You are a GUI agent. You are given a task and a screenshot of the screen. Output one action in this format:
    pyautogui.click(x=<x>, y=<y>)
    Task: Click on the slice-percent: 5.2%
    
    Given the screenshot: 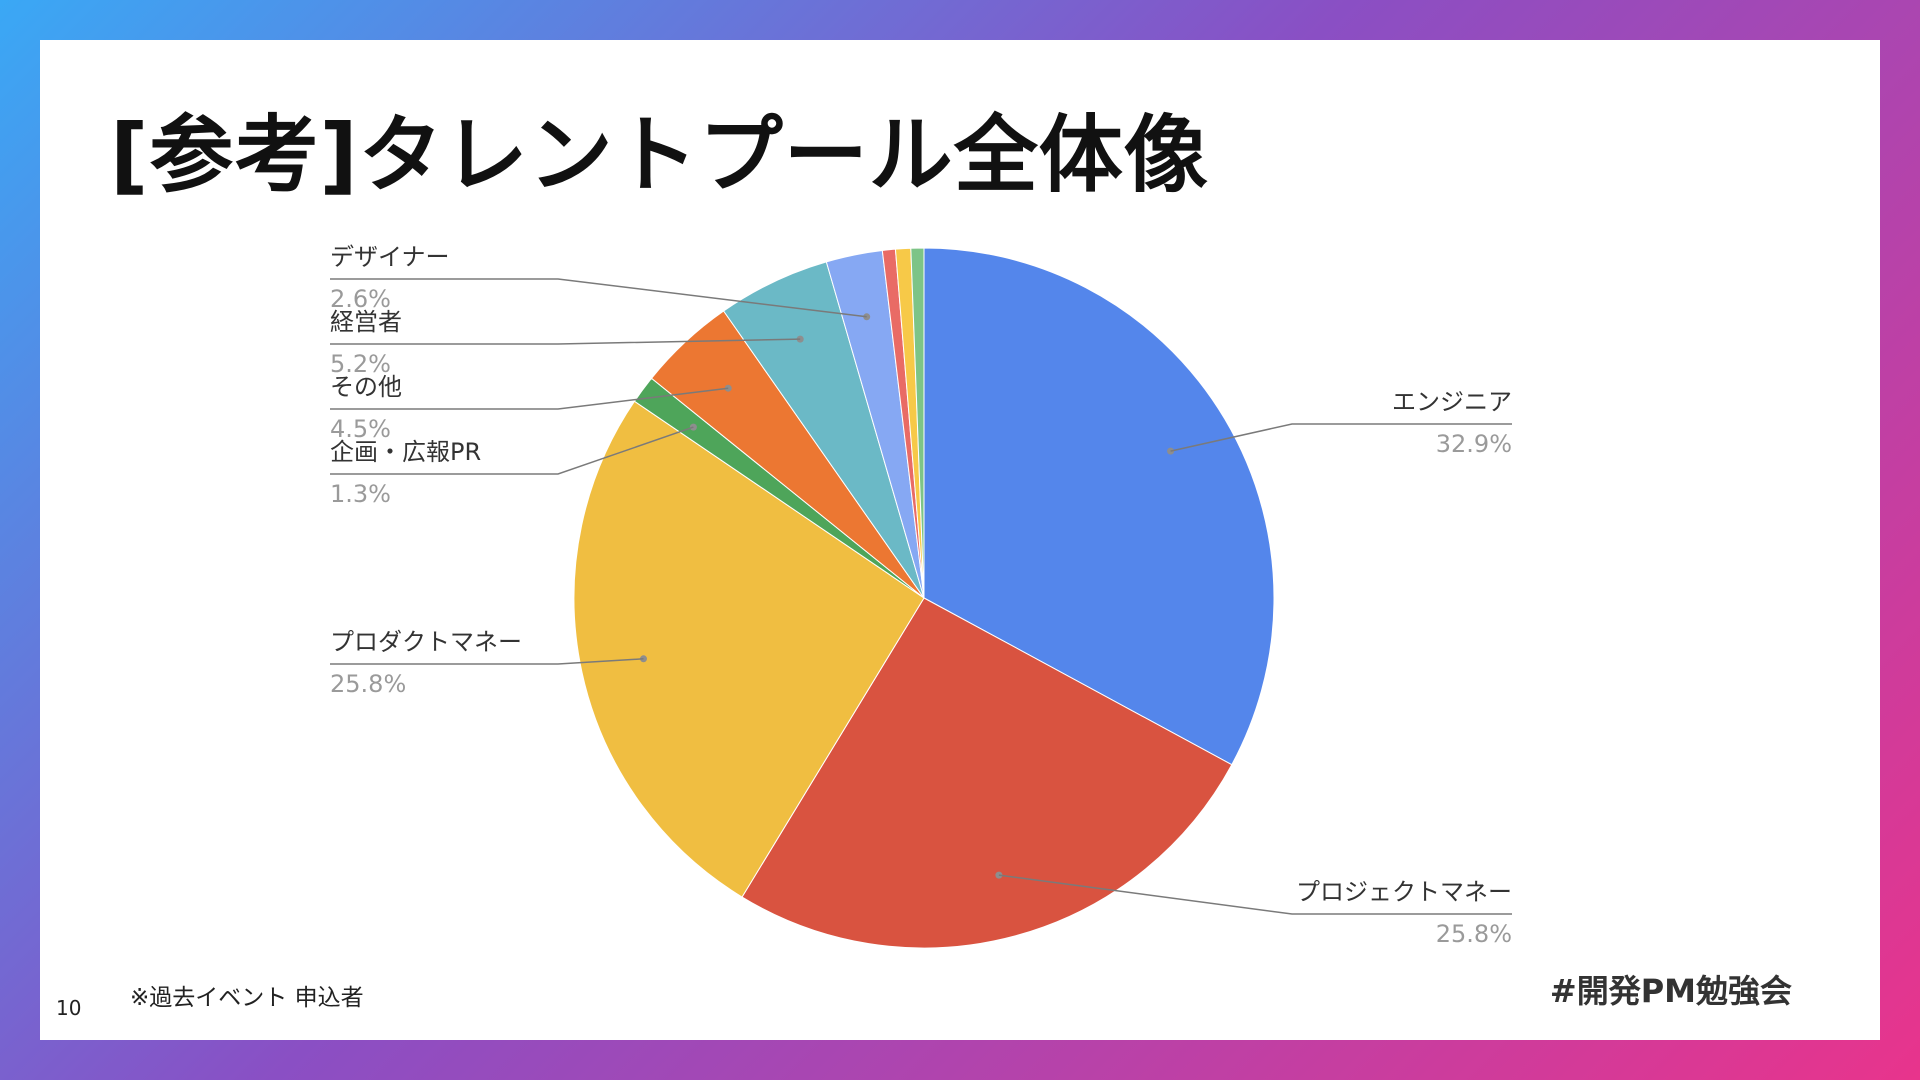 What is the action you would take?
    pyautogui.click(x=360, y=364)
    